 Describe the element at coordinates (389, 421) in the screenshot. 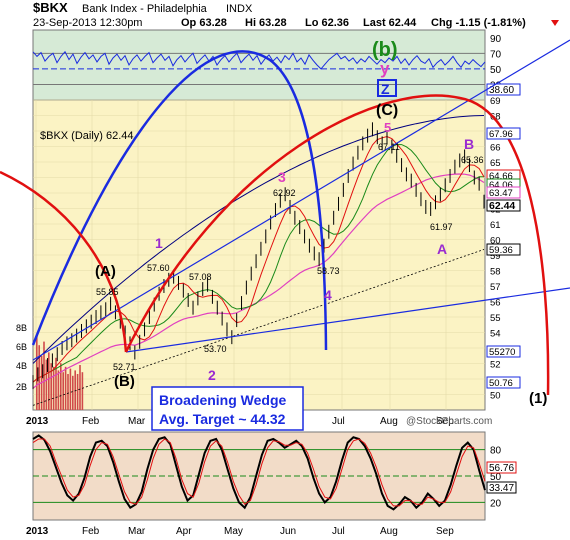

I see `price-x-label: Aug` at that location.